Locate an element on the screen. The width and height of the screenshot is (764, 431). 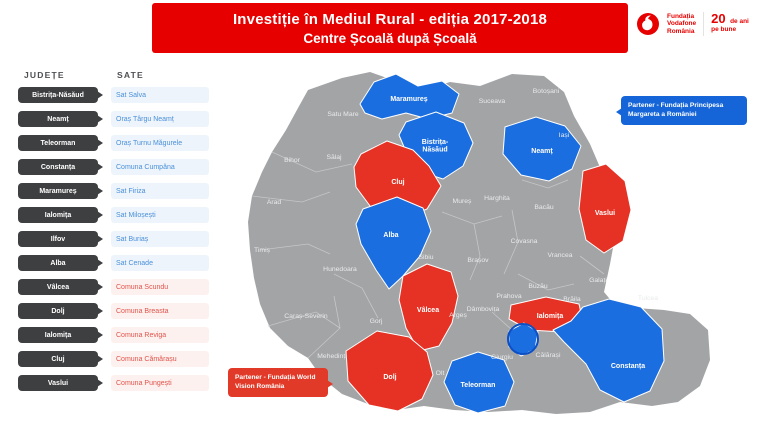
county-dolj is located at coordinates (389, 371).